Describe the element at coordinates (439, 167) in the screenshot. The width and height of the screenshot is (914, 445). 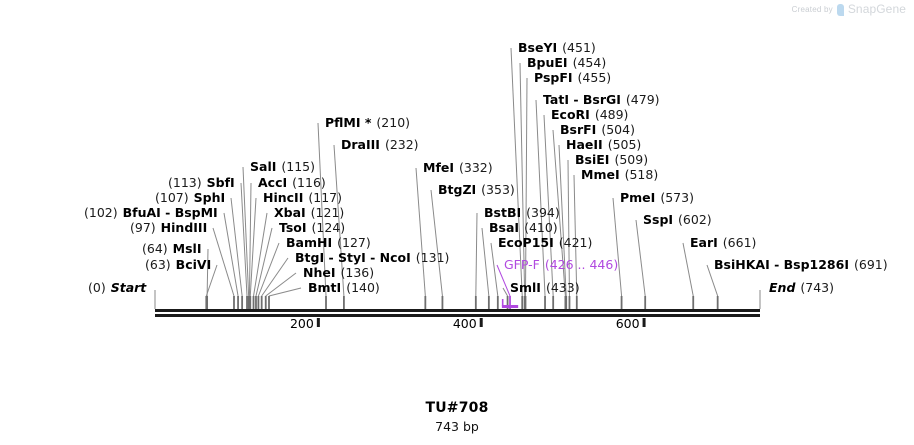
I see `site-enzyme-name: MfeI` at that location.